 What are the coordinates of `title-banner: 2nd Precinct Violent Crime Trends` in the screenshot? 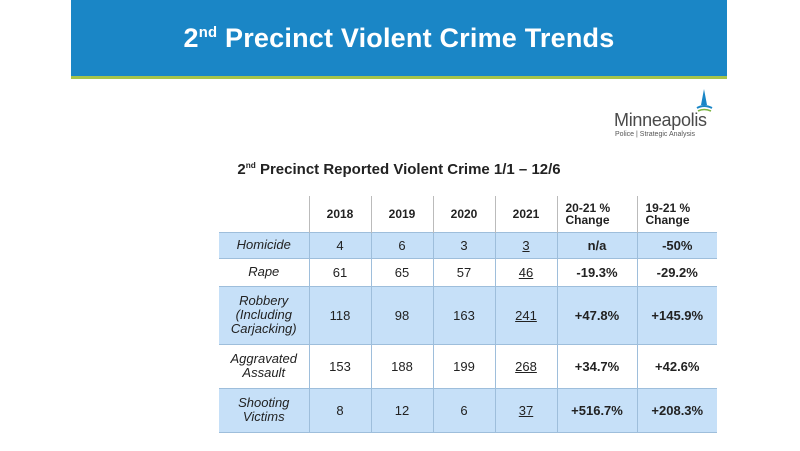 It's located at (399, 38).